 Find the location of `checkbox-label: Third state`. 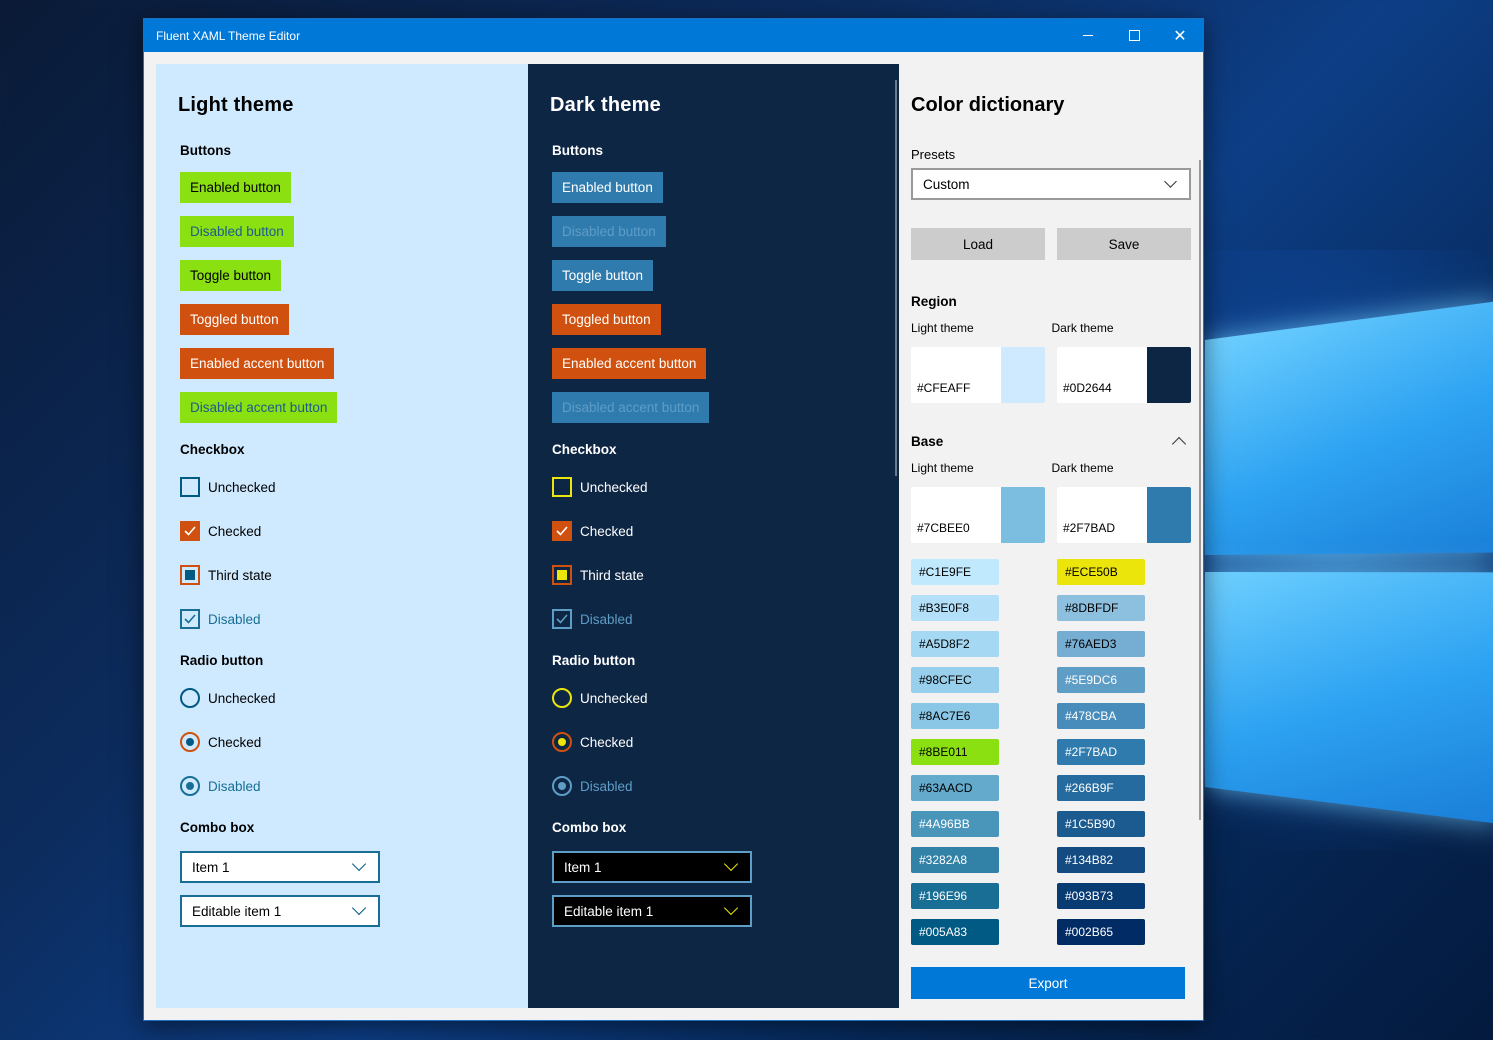

checkbox-label: Third state is located at coordinates (240, 575).